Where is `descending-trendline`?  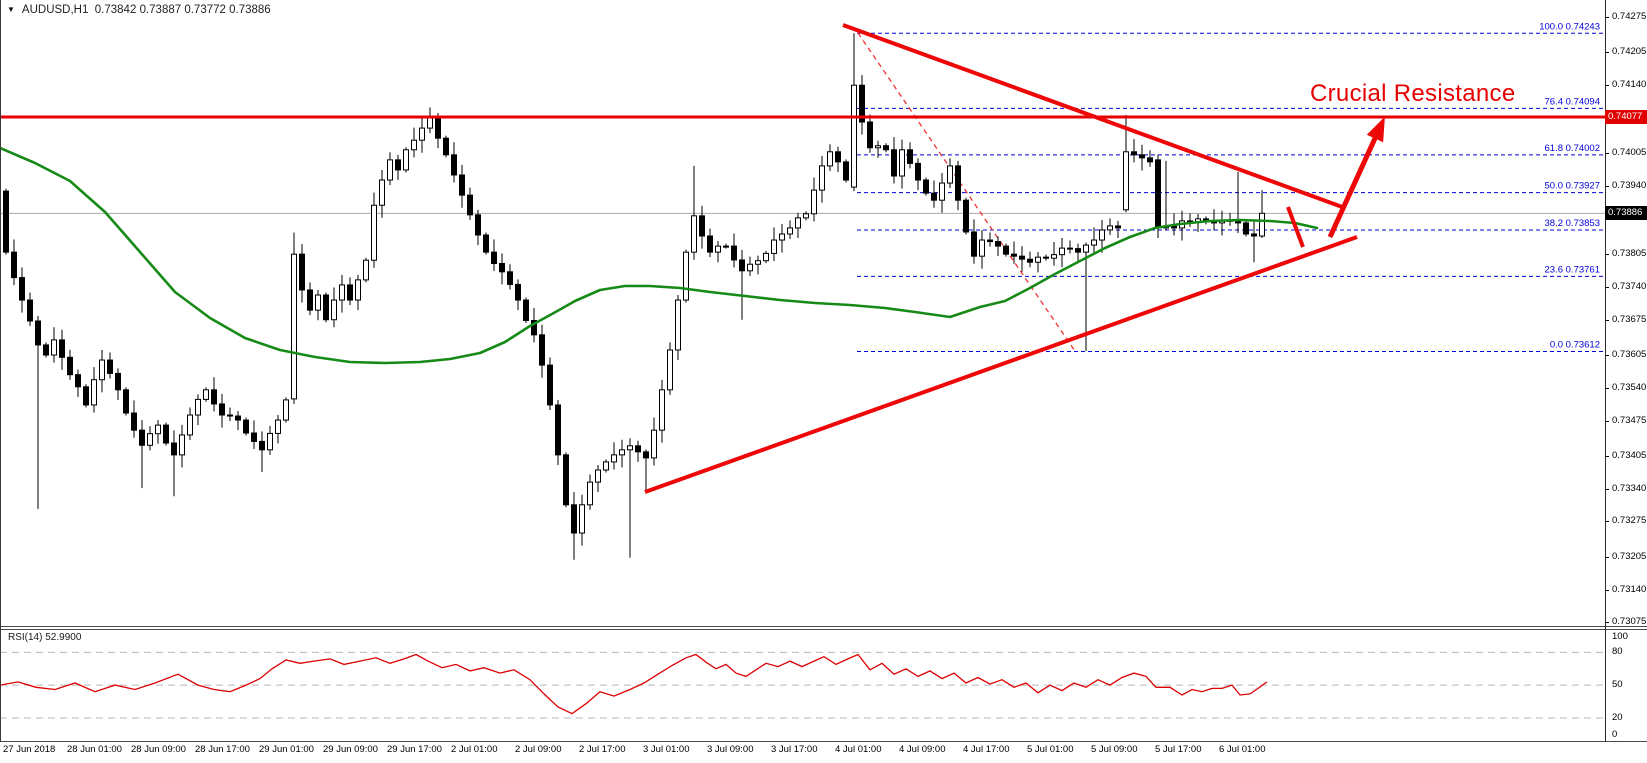
descending-trendline is located at coordinates (1094, 116).